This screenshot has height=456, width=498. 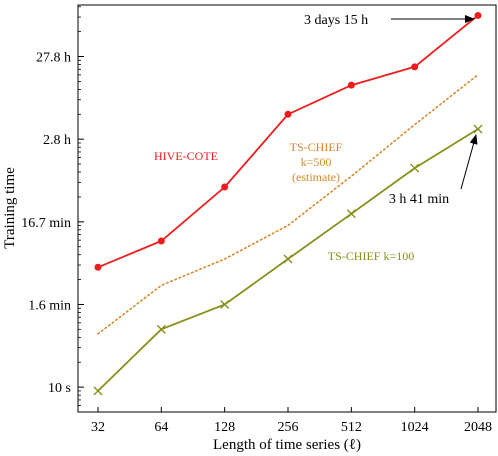 What do you see at coordinates (316, 147) in the screenshot?
I see `series-label-ts-chief-k500-line1: TS-CHIEF` at bounding box center [316, 147].